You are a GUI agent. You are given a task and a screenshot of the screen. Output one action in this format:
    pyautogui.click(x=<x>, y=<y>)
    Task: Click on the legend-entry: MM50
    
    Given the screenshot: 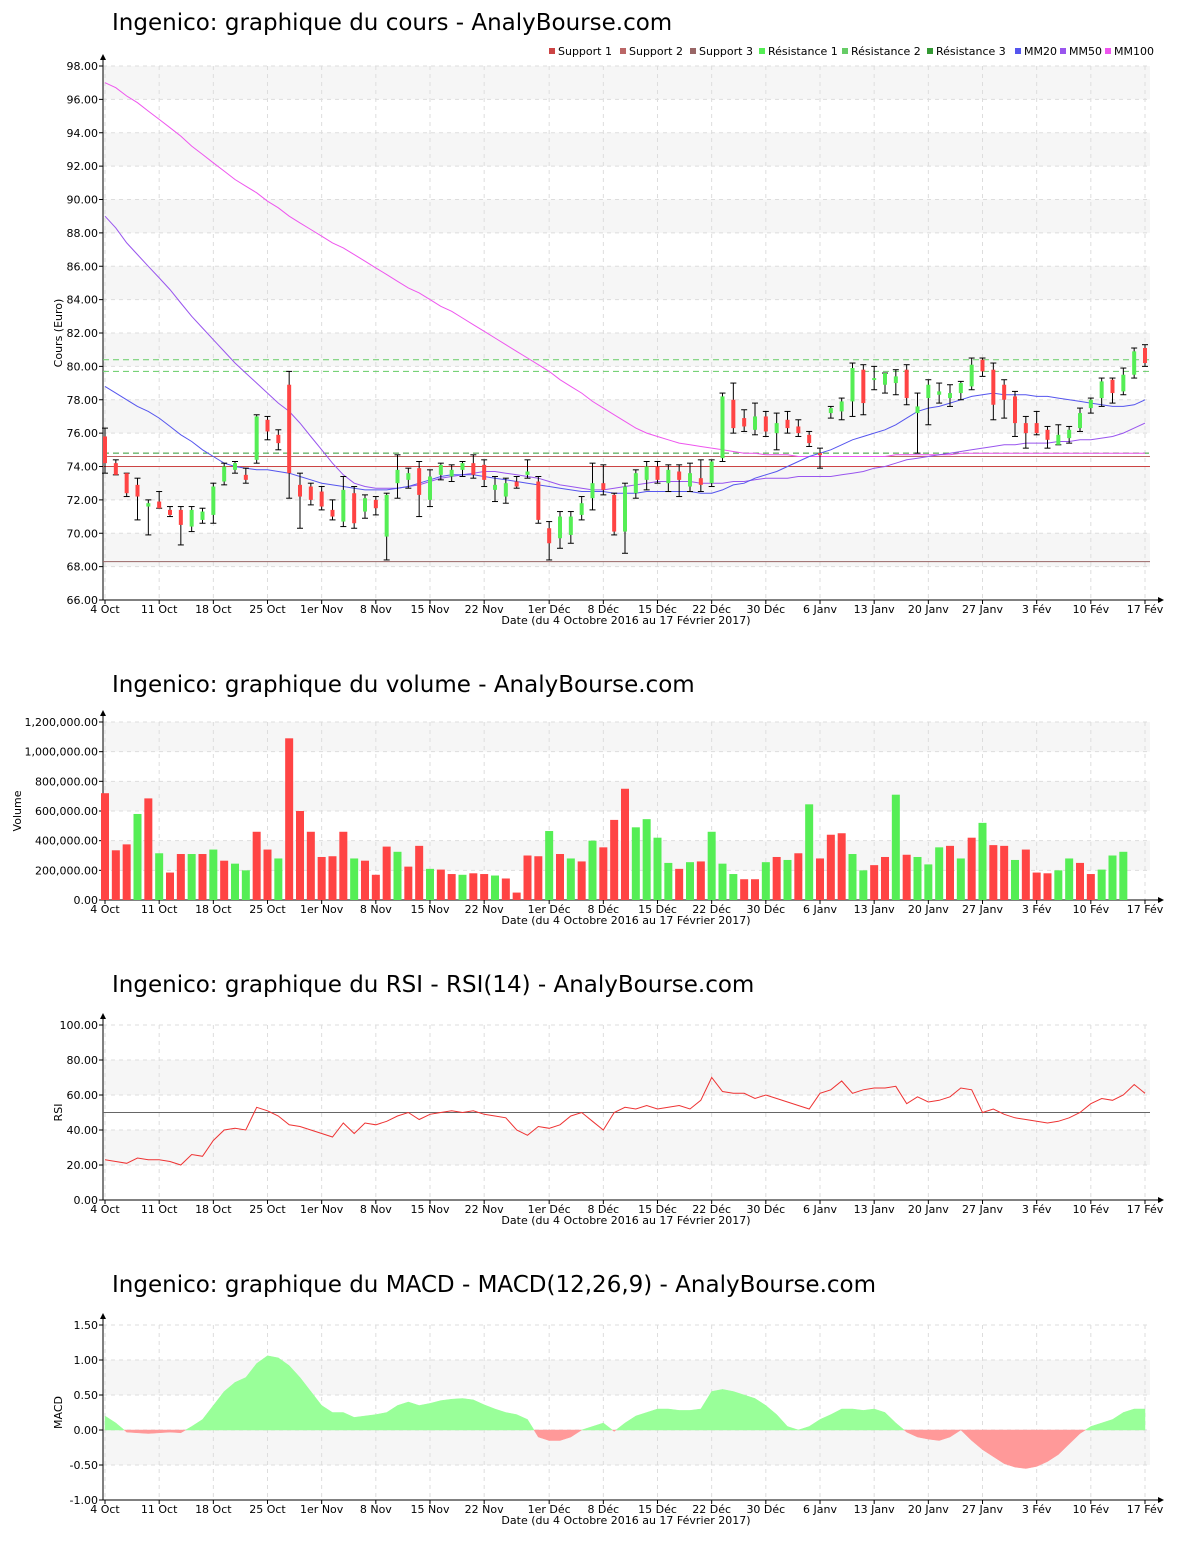 What is the action you would take?
    pyautogui.click(x=1085, y=51)
    